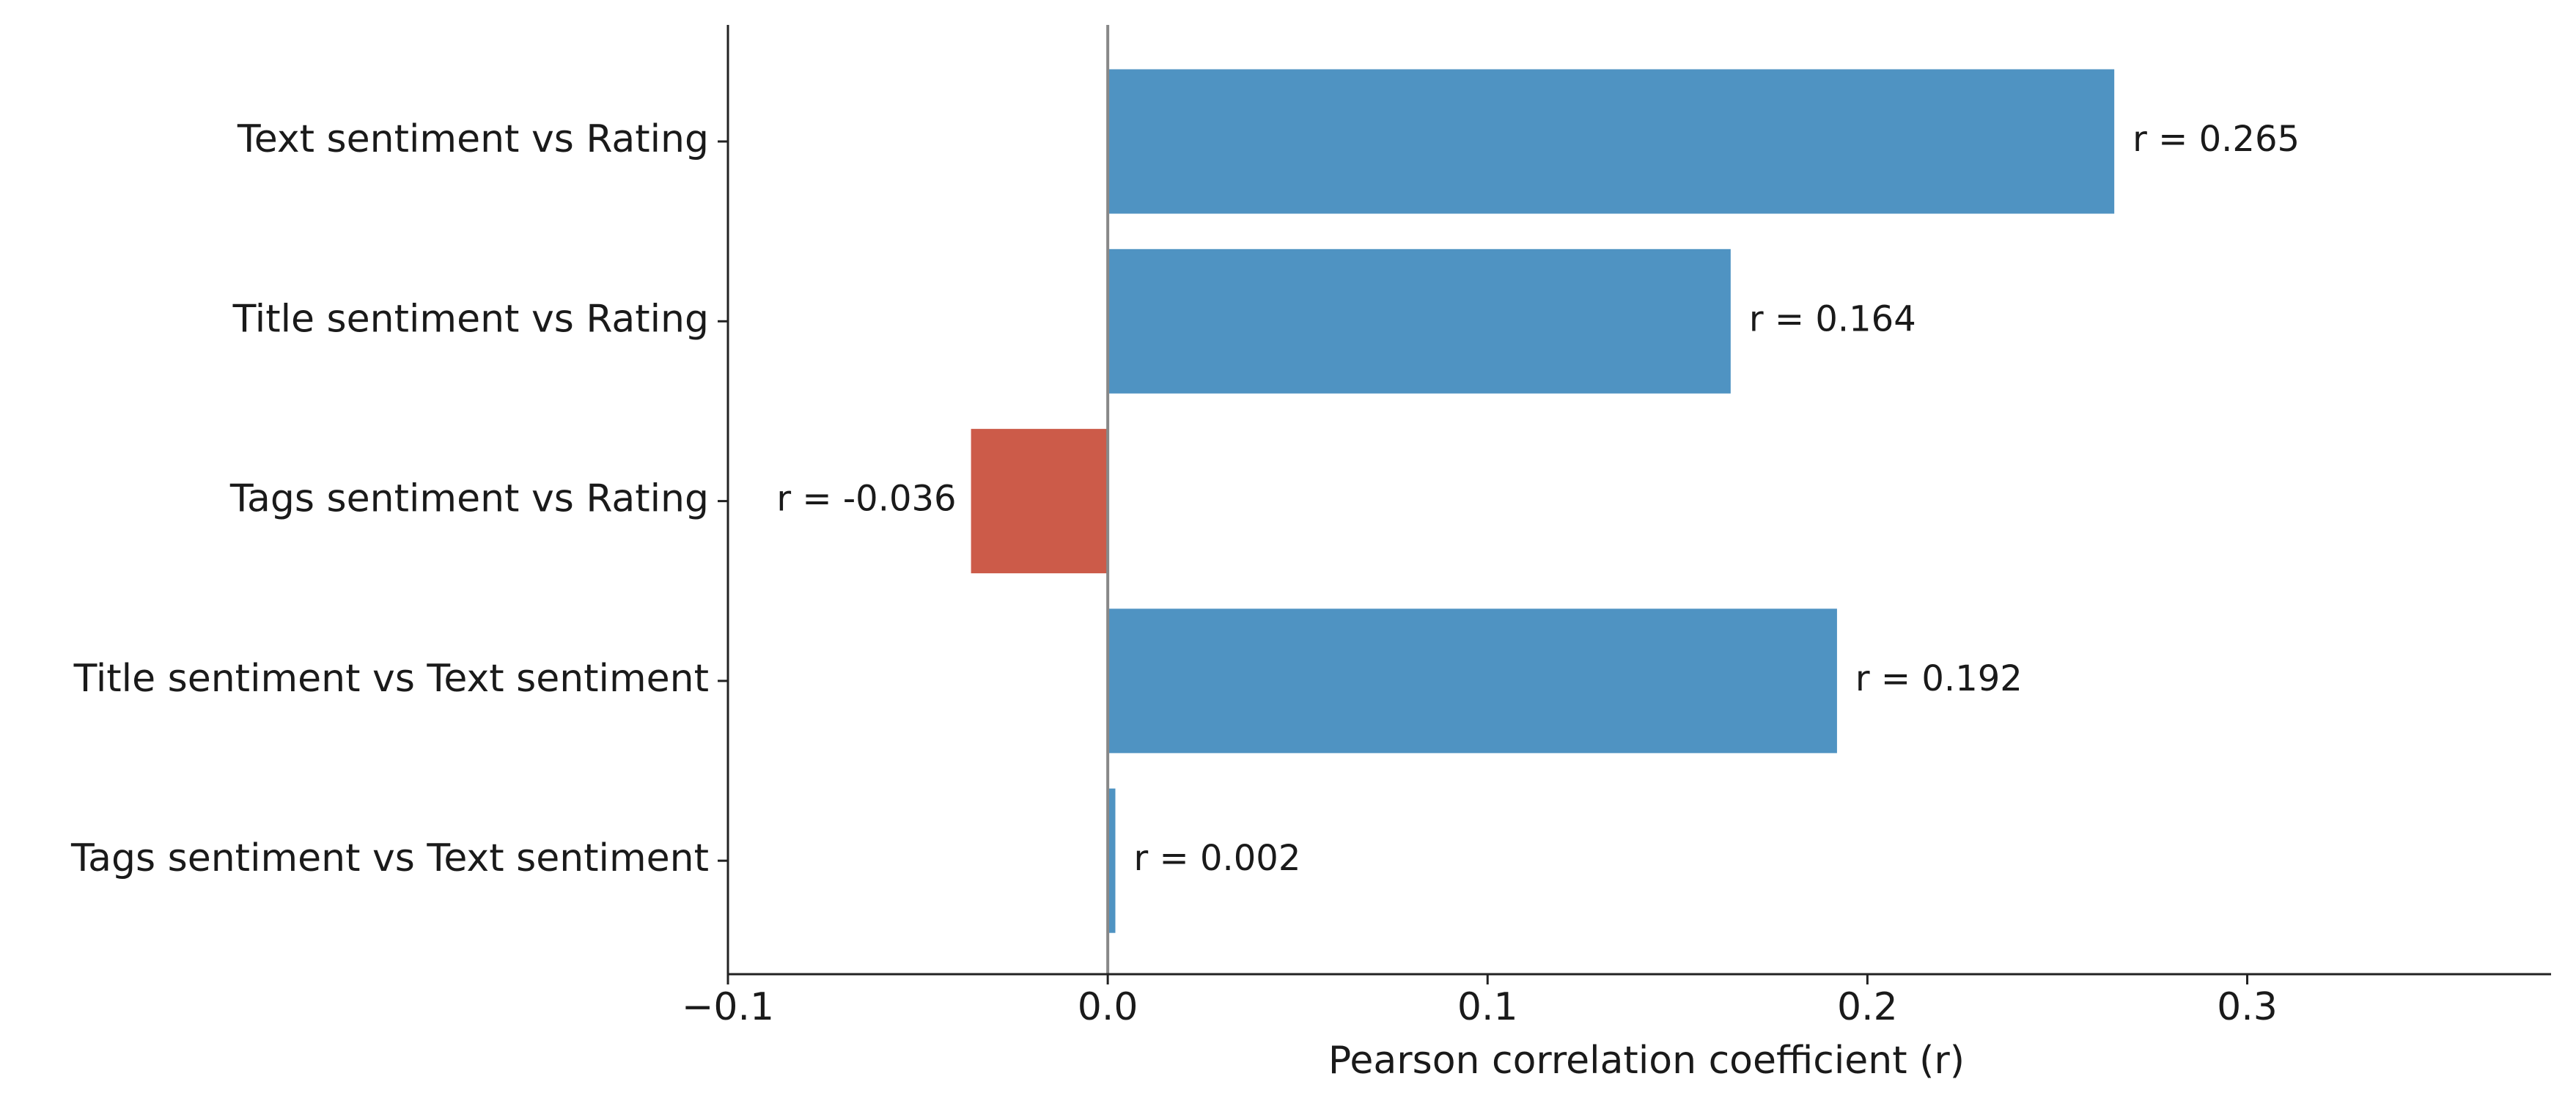 The height and width of the screenshot is (1101, 2576). What do you see at coordinates (1487, 1007) in the screenshot?
I see `x-tick-label: 0.1` at bounding box center [1487, 1007].